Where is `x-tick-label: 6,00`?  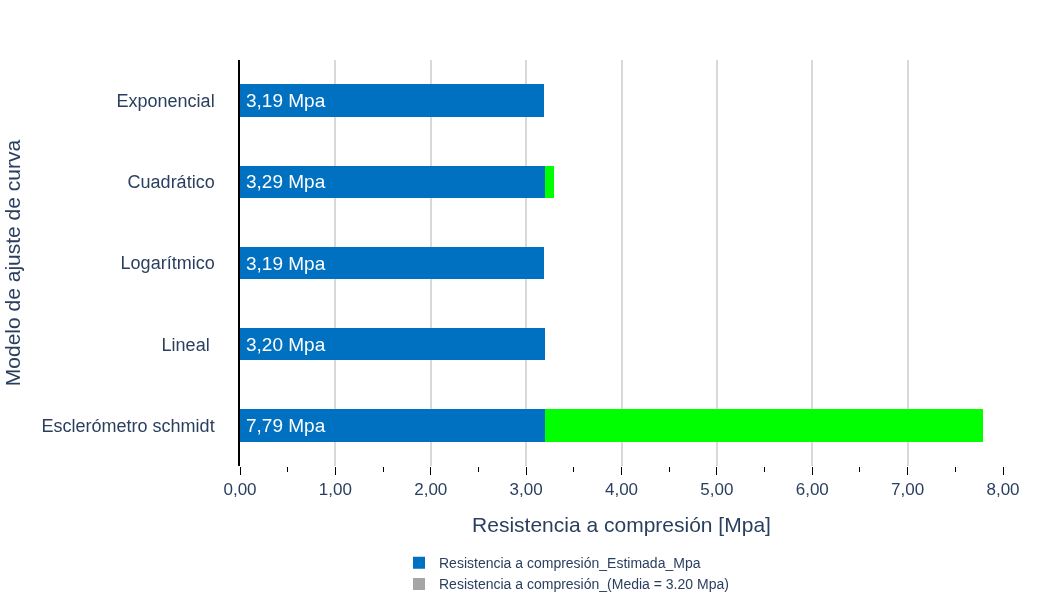
x-tick-label: 6,00 is located at coordinates (812, 490).